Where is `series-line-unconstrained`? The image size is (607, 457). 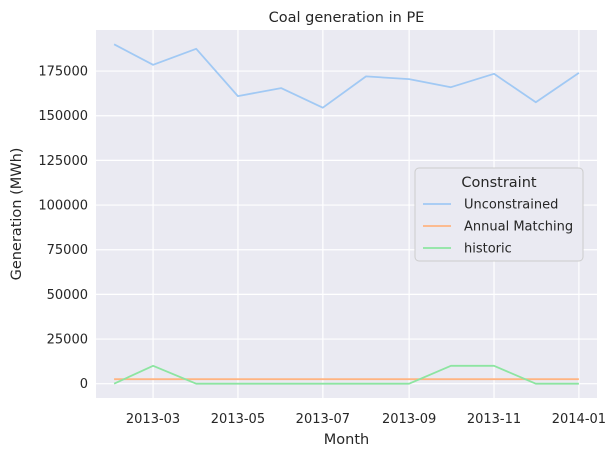
series-line-unconstrained is located at coordinates (346, 76).